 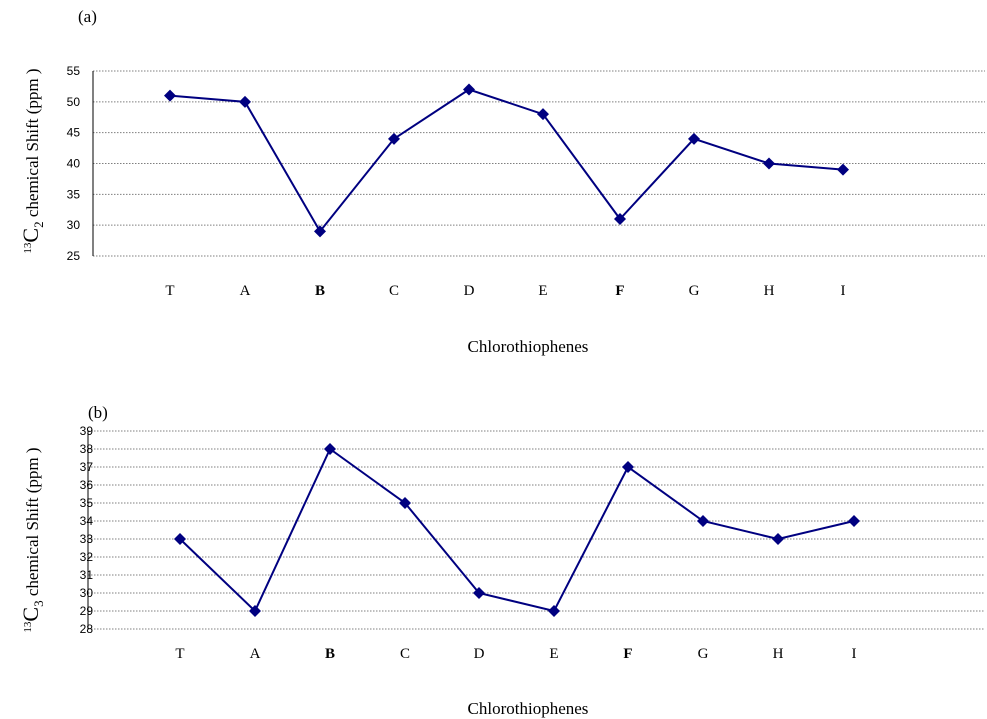 What do you see at coordinates (87, 467) in the screenshot?
I see `y-tick-label: 37` at bounding box center [87, 467].